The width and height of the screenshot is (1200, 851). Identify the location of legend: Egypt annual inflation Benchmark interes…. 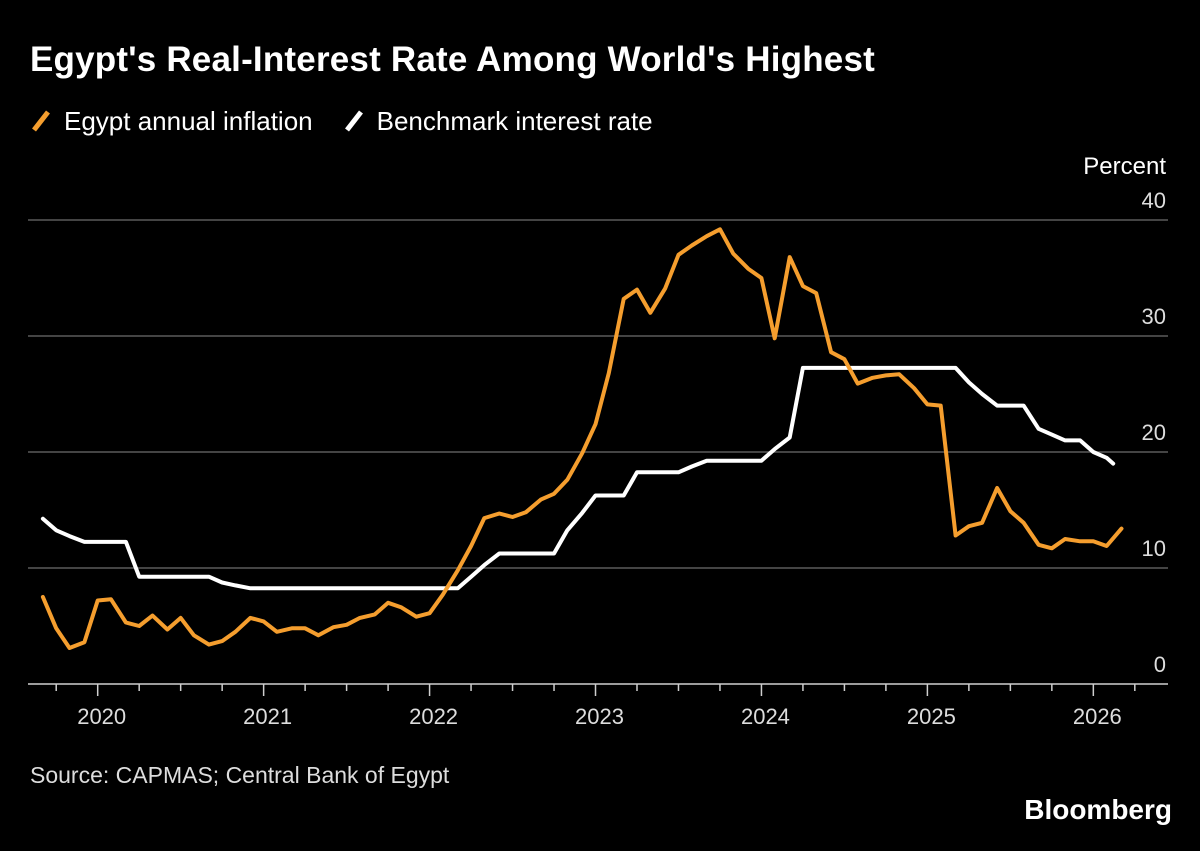
(356, 121).